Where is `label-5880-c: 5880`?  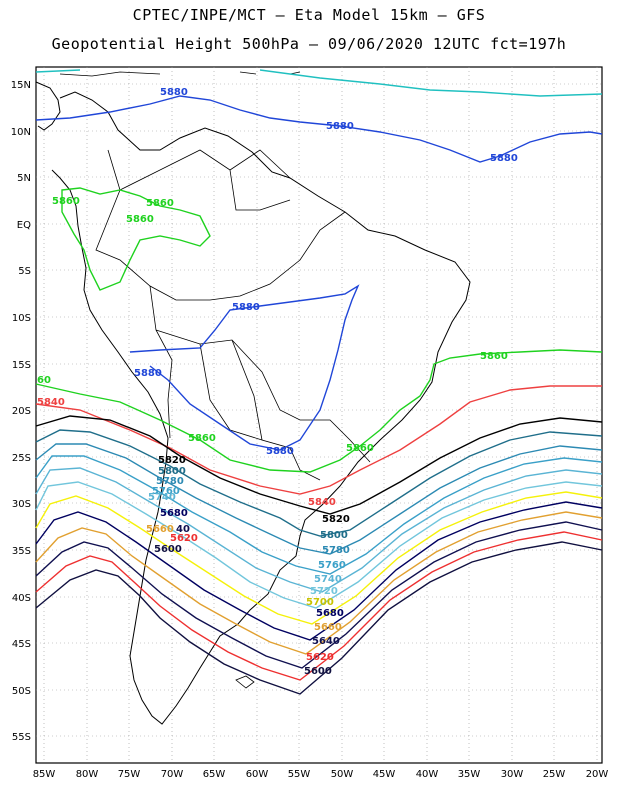 label-5880-c: 5880 is located at coordinates (504, 158).